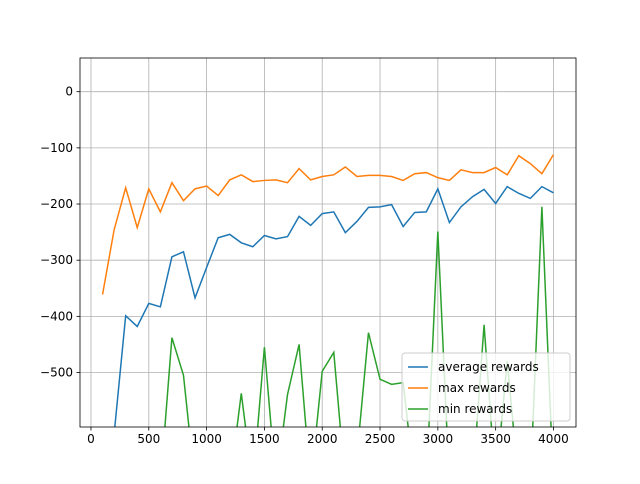 This screenshot has height=484, width=640. Describe the element at coordinates (495, 439) in the screenshot. I see `x-tick-label: 3500` at that location.